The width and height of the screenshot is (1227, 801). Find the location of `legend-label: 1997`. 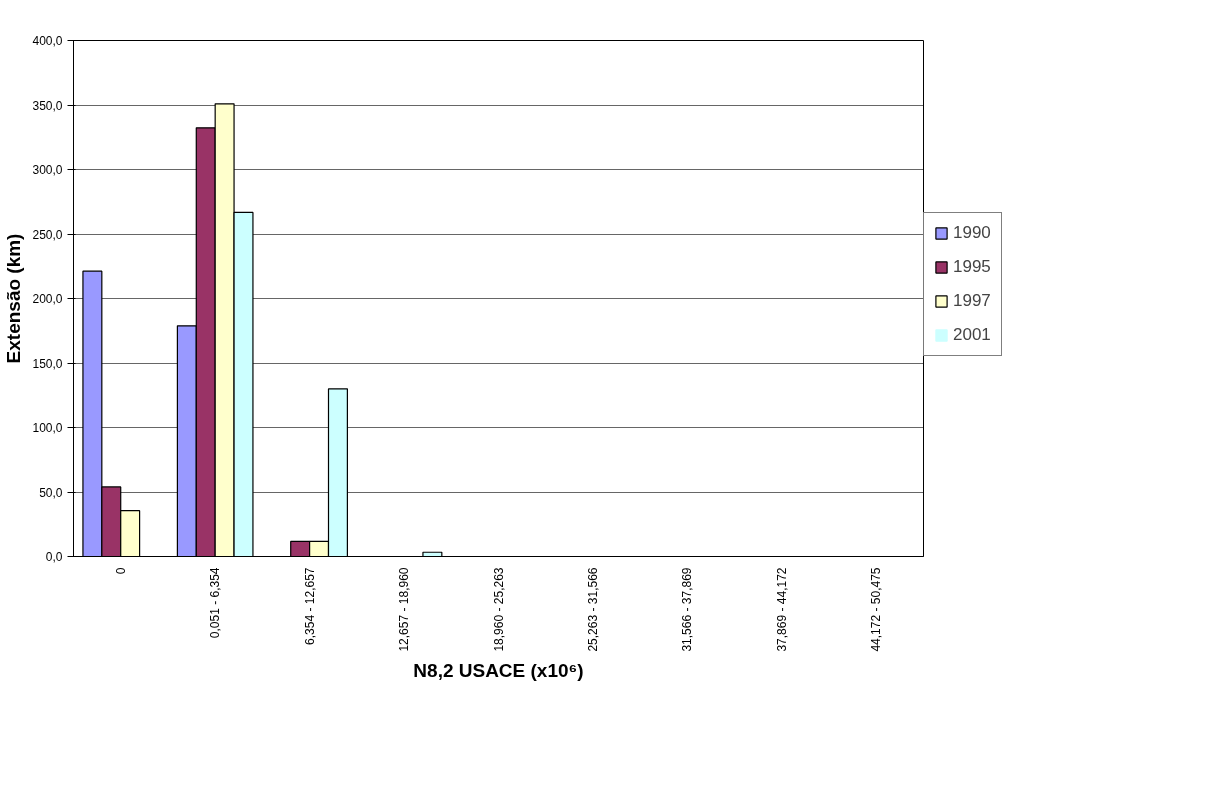

legend-label: 1997 is located at coordinates (972, 301).